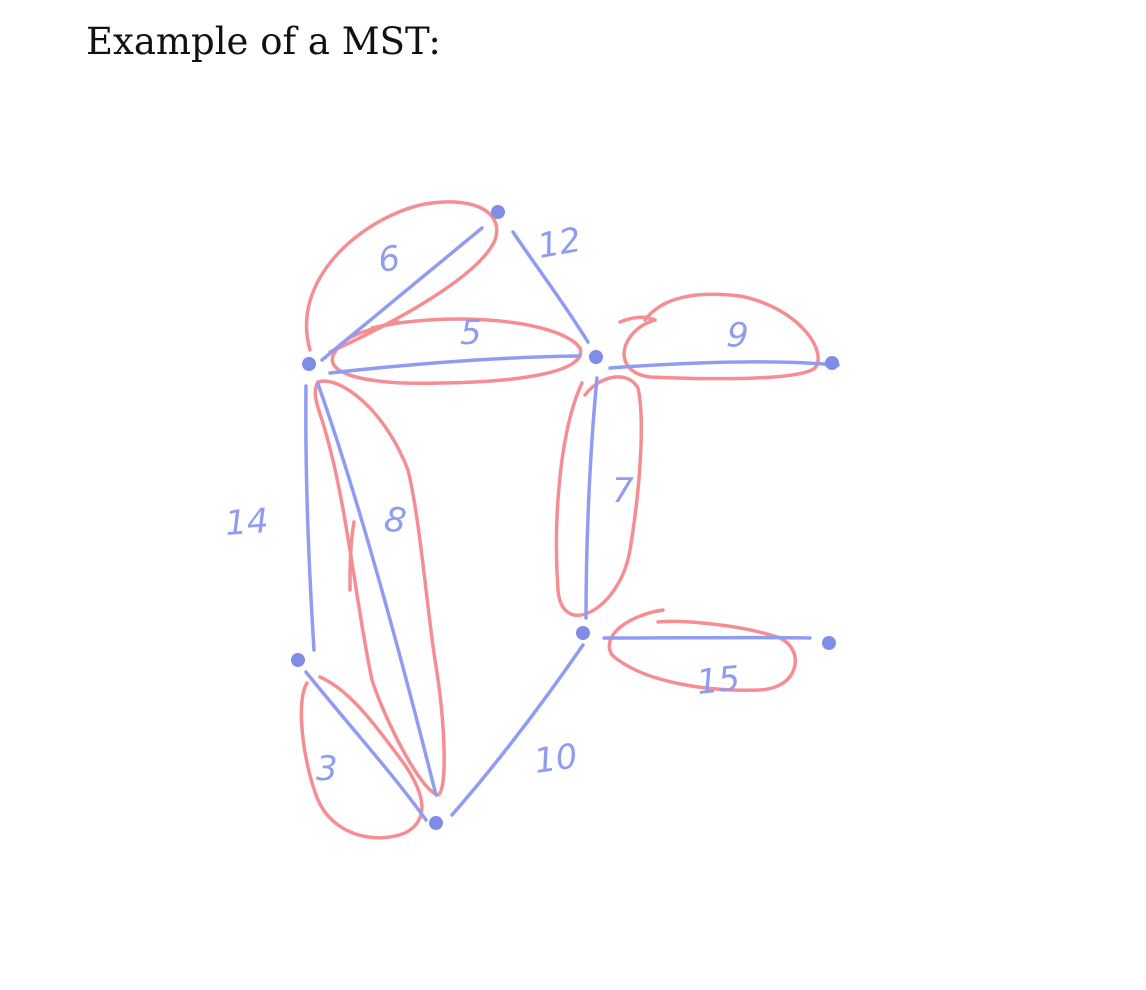 Image resolution: width=1146 pixels, height=990 pixels. Describe the element at coordinates (377, 589) in the screenshot. I see `edge-B-H` at that location.